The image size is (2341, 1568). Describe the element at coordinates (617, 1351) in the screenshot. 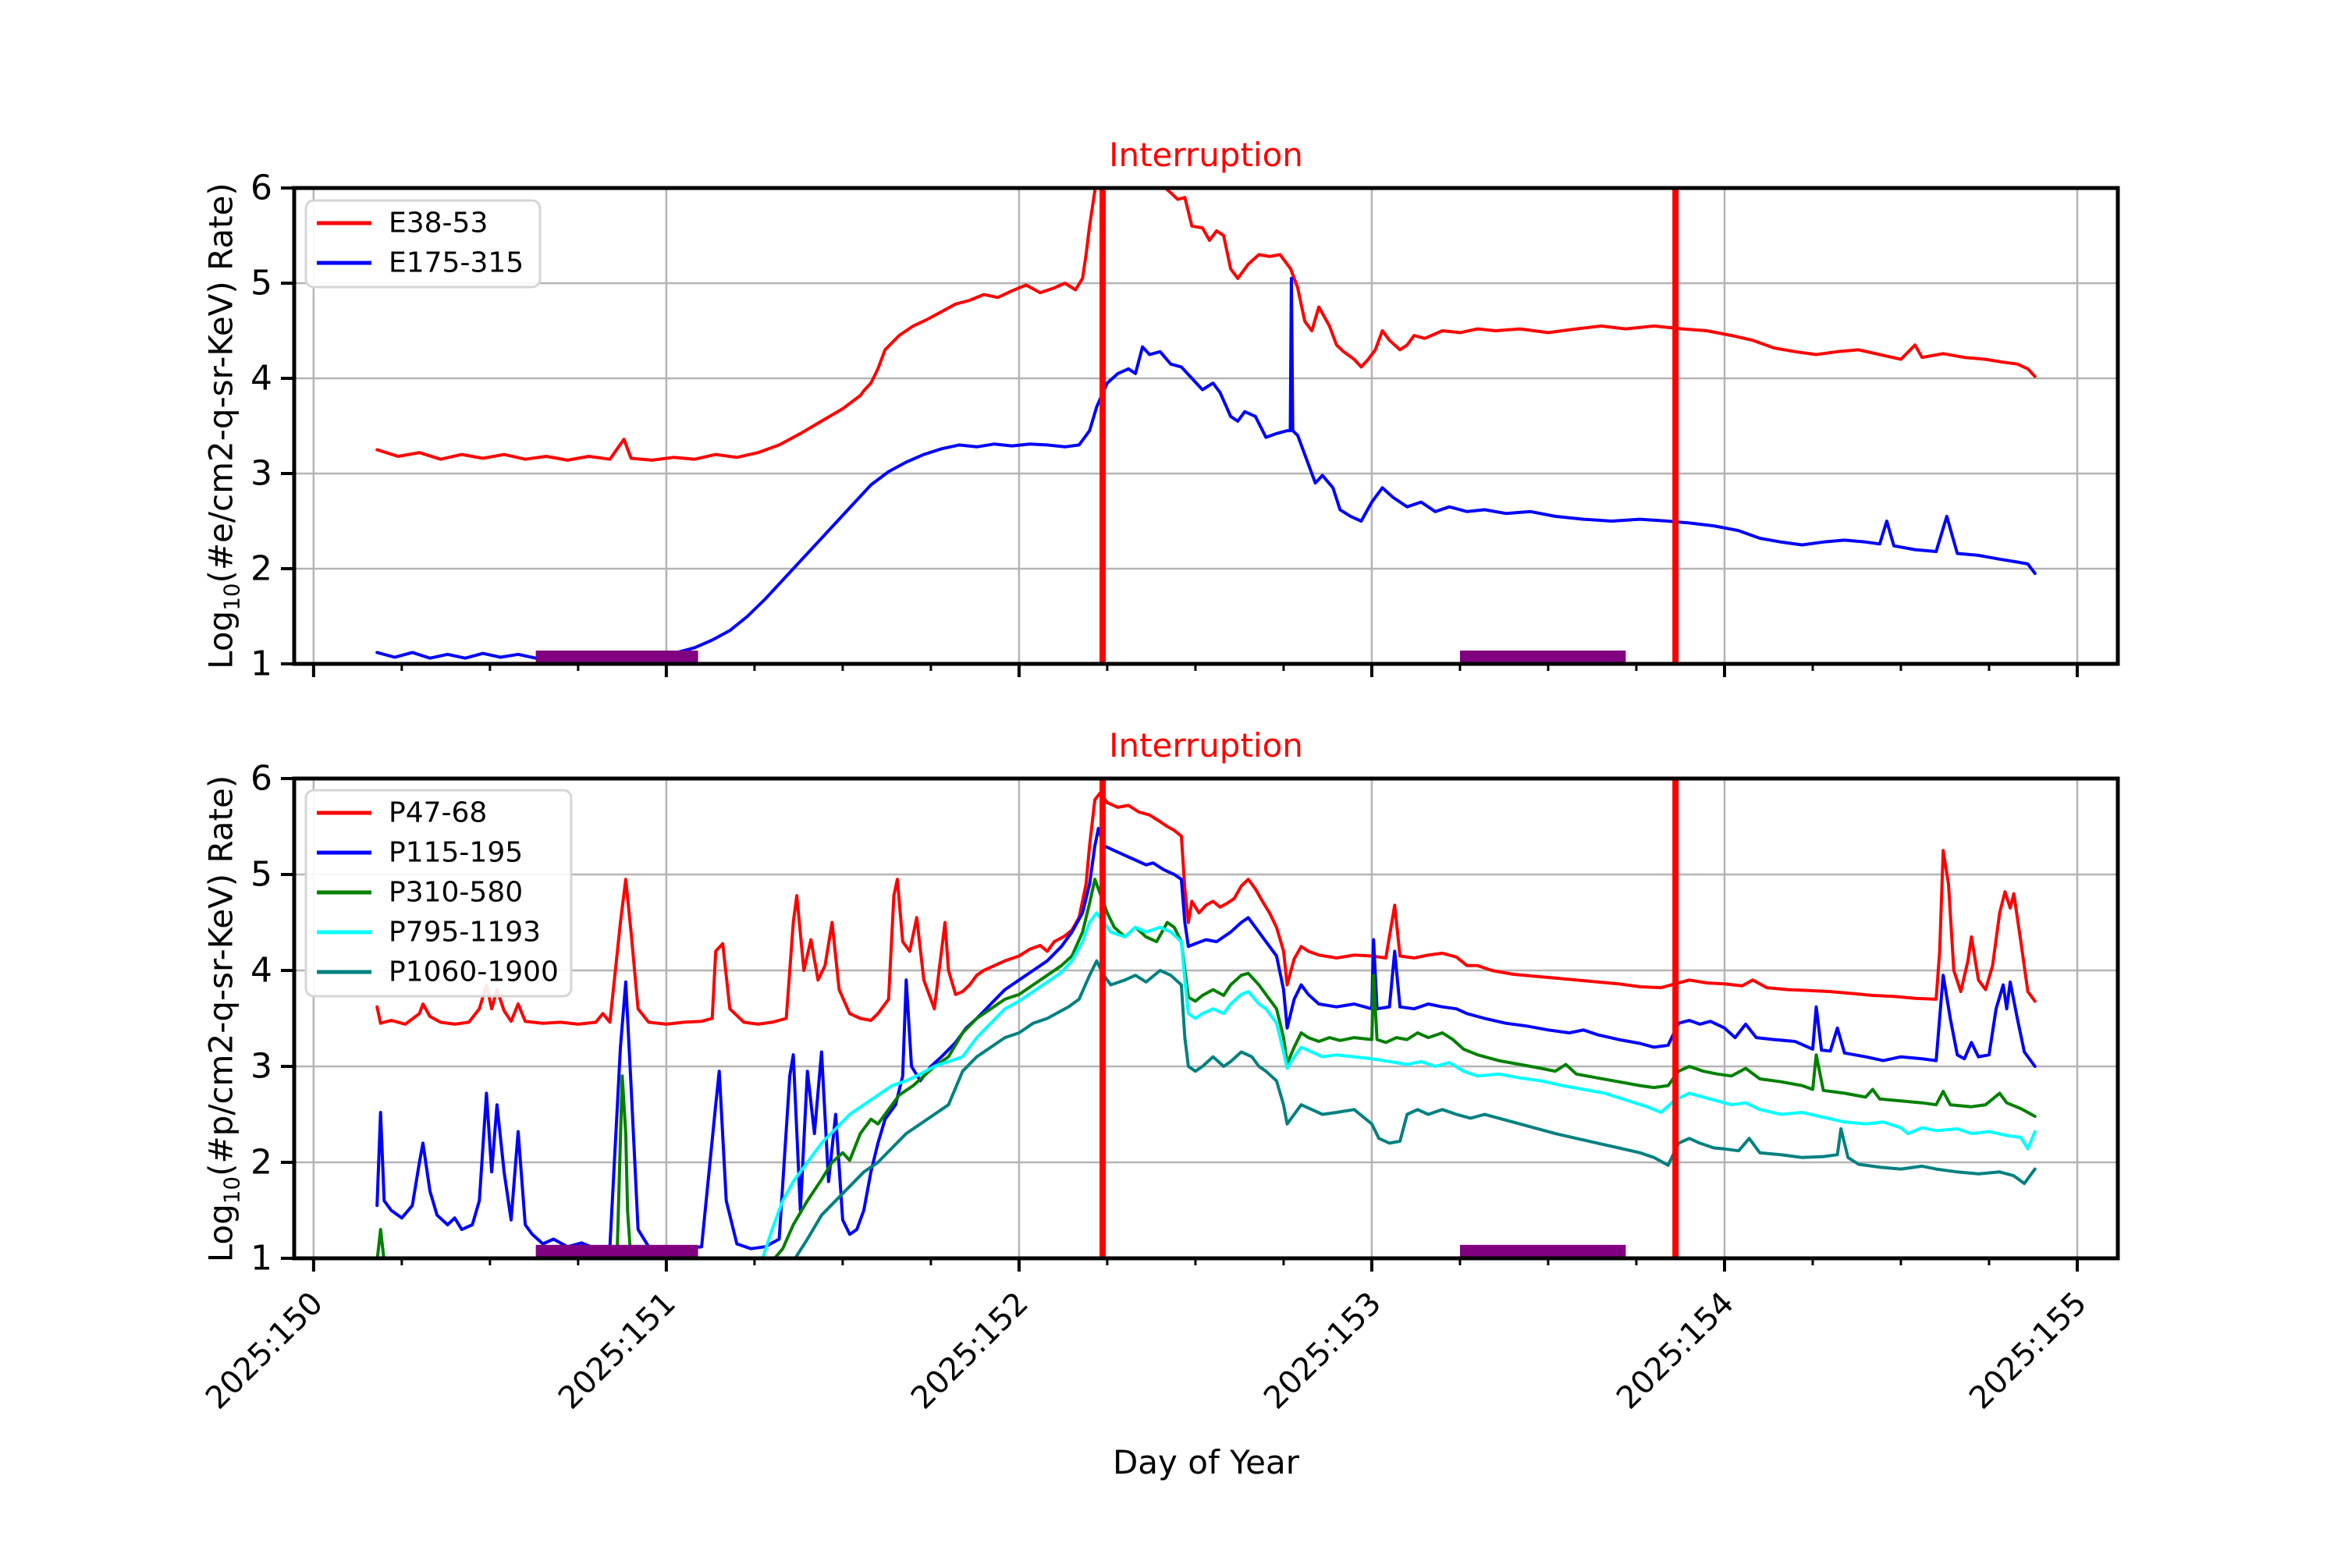

I see `x-tick-label-151: 2025:151` at that location.